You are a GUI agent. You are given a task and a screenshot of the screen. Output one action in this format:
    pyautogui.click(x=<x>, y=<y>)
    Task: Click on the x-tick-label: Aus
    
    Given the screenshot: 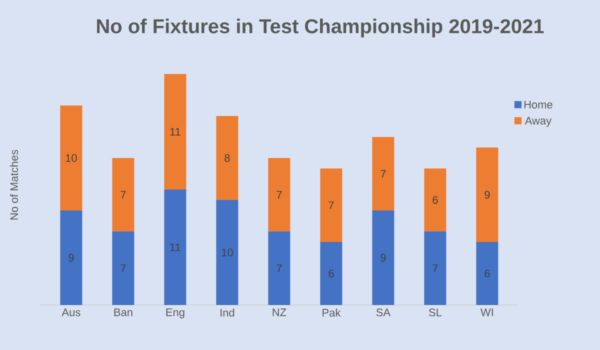 What is the action you would take?
    pyautogui.click(x=71, y=312)
    